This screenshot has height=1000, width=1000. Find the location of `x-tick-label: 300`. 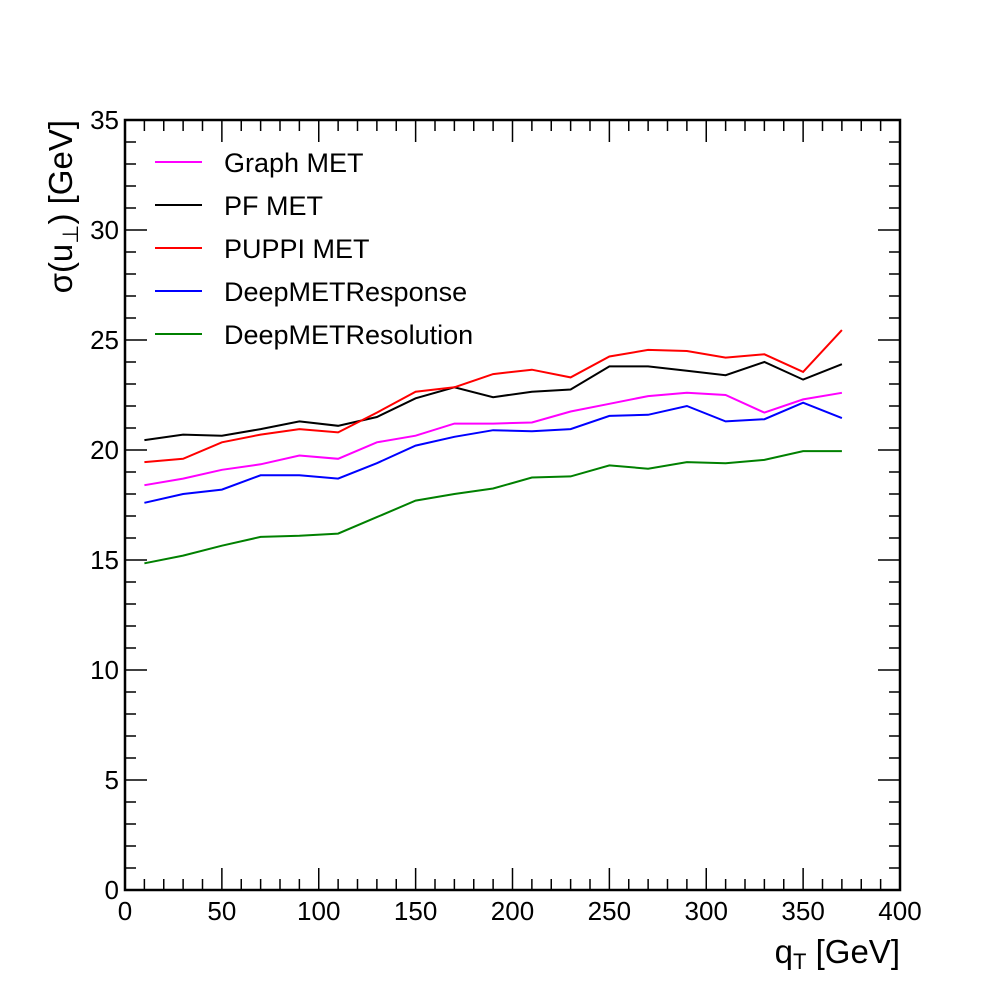

x-tick-label: 300 is located at coordinates (706, 911).